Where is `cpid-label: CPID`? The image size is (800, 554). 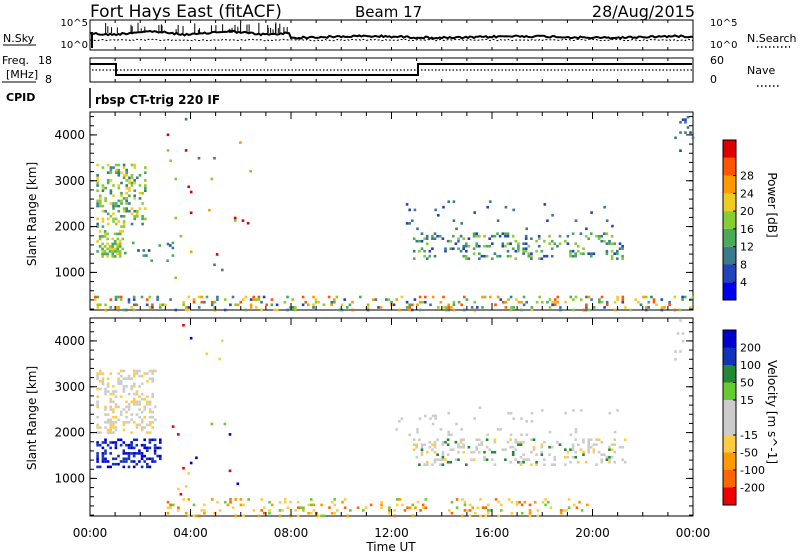
cpid-label: CPID is located at coordinates (20, 97).